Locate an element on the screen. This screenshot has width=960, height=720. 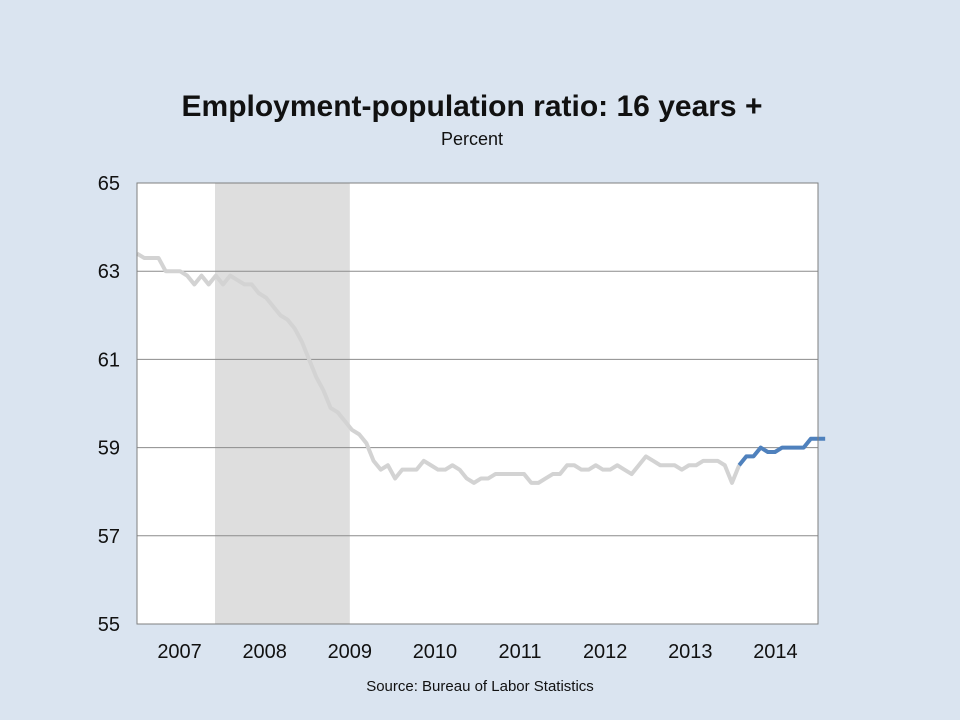
y-tick-label: 59 is located at coordinates (109, 449).